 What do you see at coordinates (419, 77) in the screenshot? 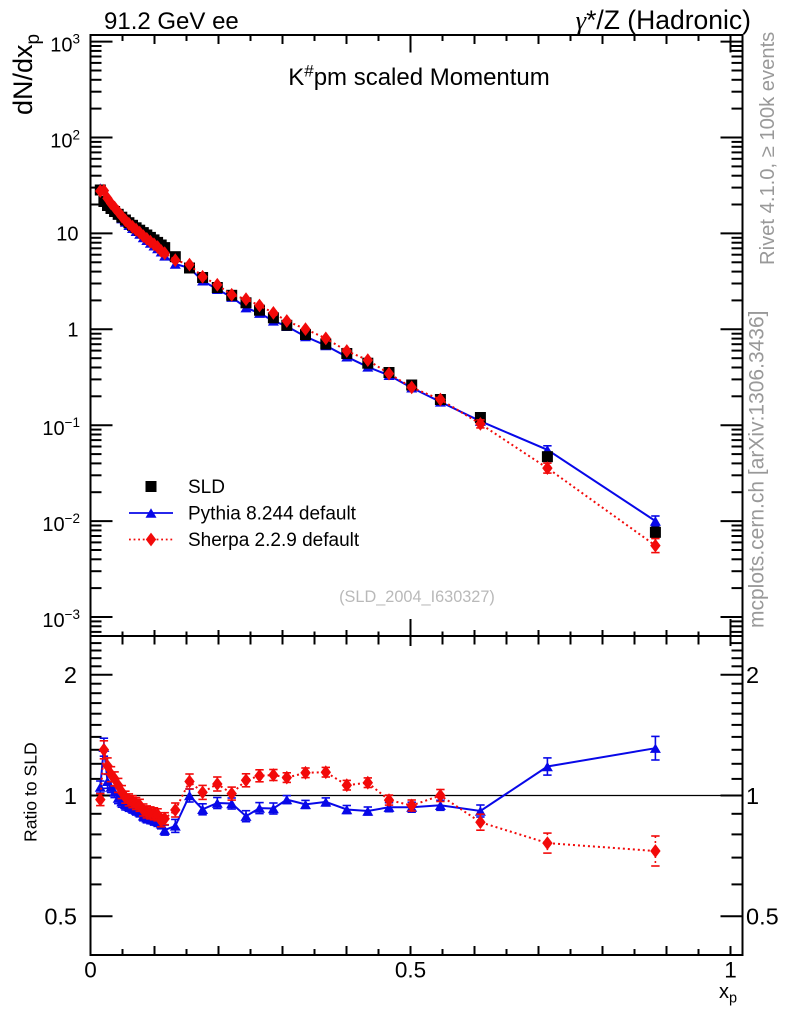
I see `svg-text: K#pm scaled Momentum` at bounding box center [419, 77].